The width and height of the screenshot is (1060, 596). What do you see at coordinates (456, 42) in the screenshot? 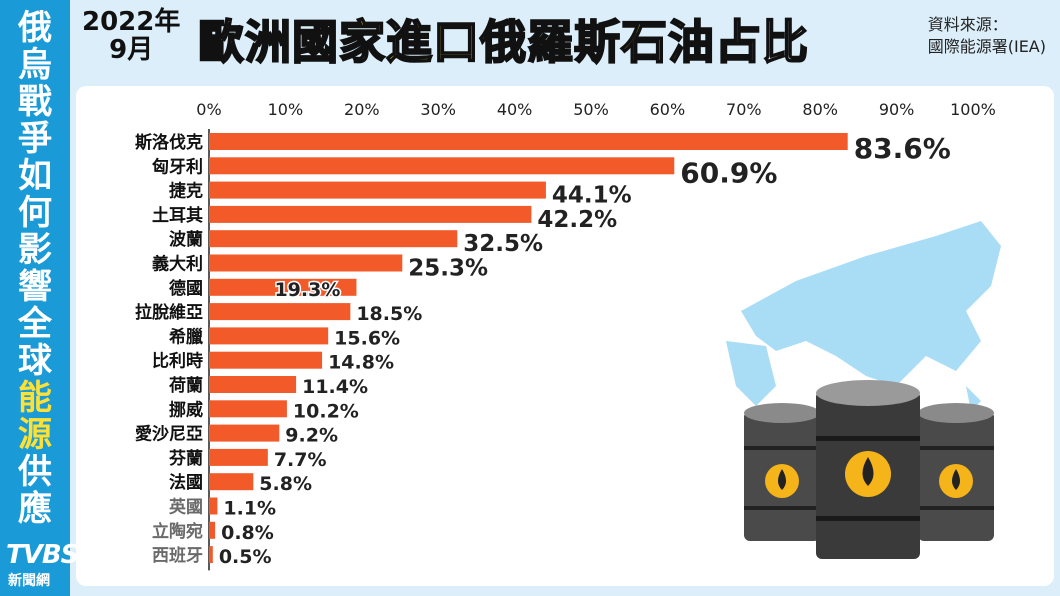
I see `title-main: 歐洲國家進口俄羅斯石油` at bounding box center [456, 42].